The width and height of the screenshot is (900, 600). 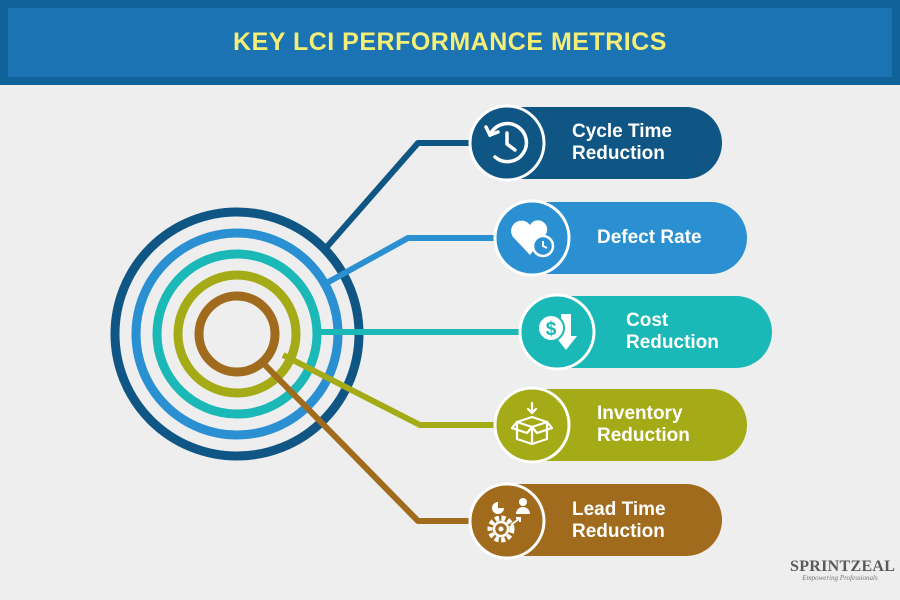 What do you see at coordinates (647, 320) in the screenshot?
I see `label-cost-line-1: Cost` at bounding box center [647, 320].